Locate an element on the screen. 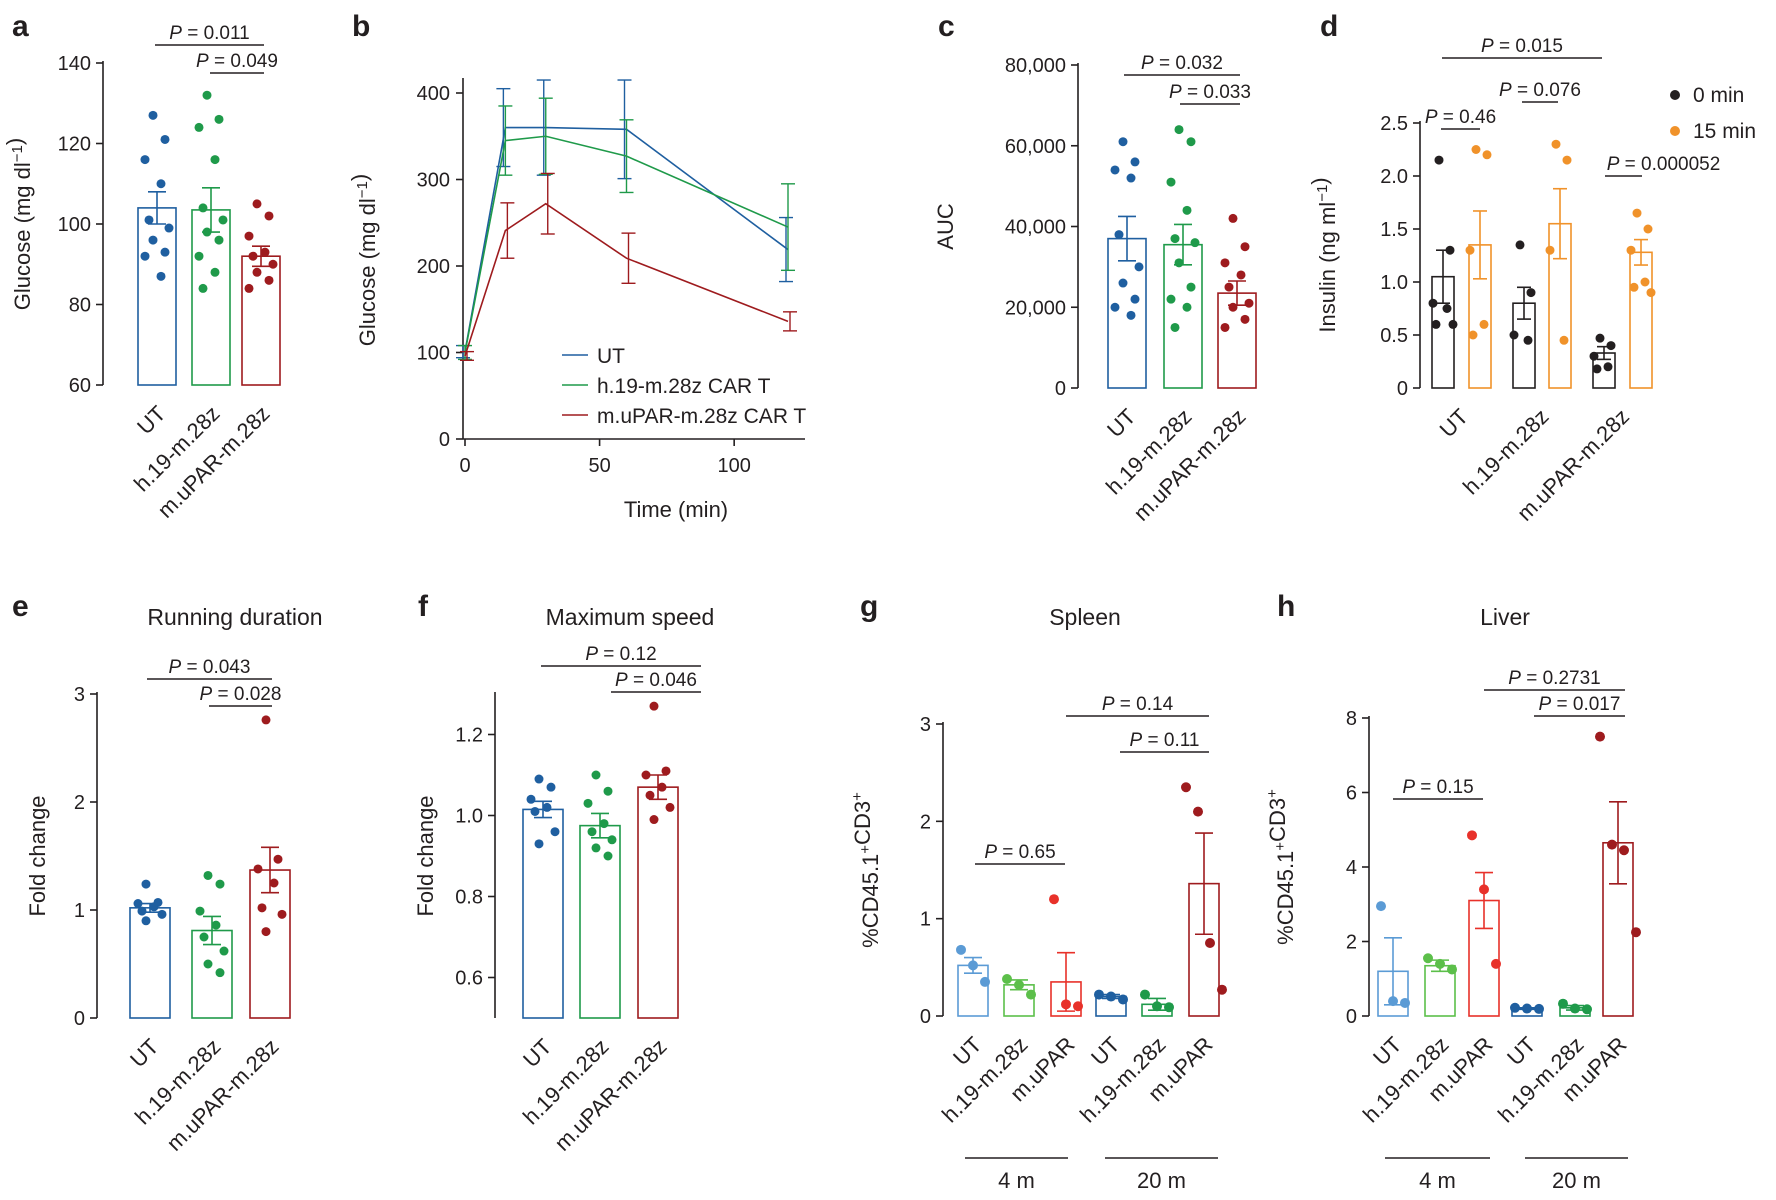 The width and height of the screenshot is (1776, 1200). d-ytick-label: 0 is located at coordinates (1402, 389).